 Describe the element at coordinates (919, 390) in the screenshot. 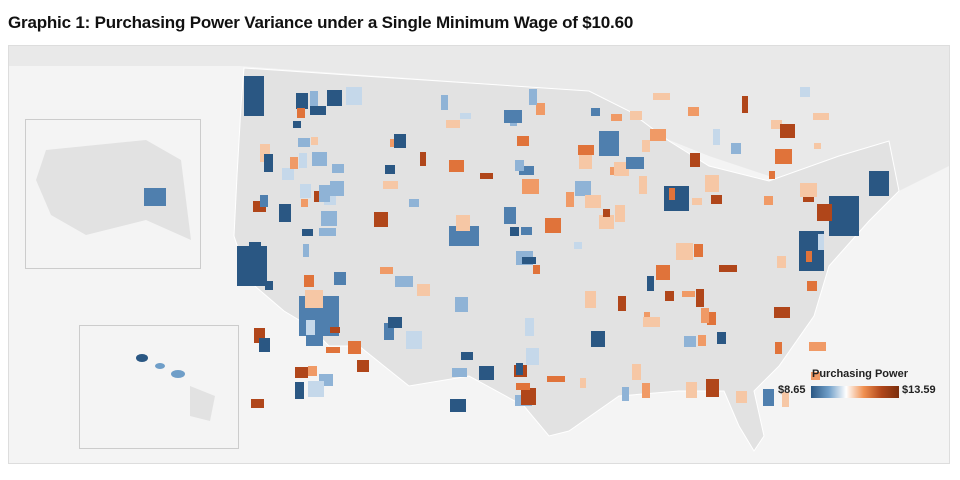

I see `legend-max-label: $13.59` at that location.